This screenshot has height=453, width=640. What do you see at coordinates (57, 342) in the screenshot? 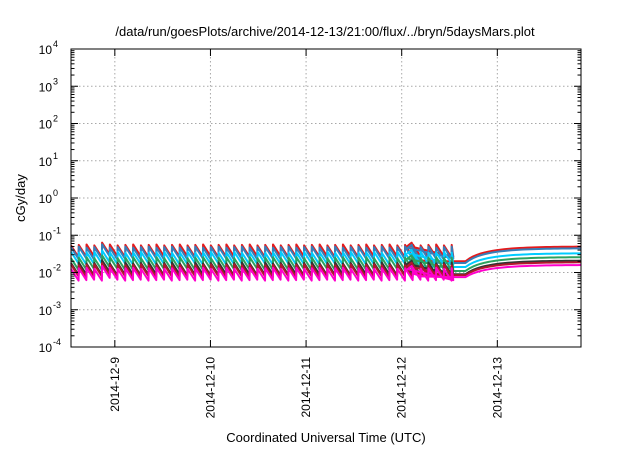
I see `y-tick-exponent: -4` at bounding box center [57, 342].